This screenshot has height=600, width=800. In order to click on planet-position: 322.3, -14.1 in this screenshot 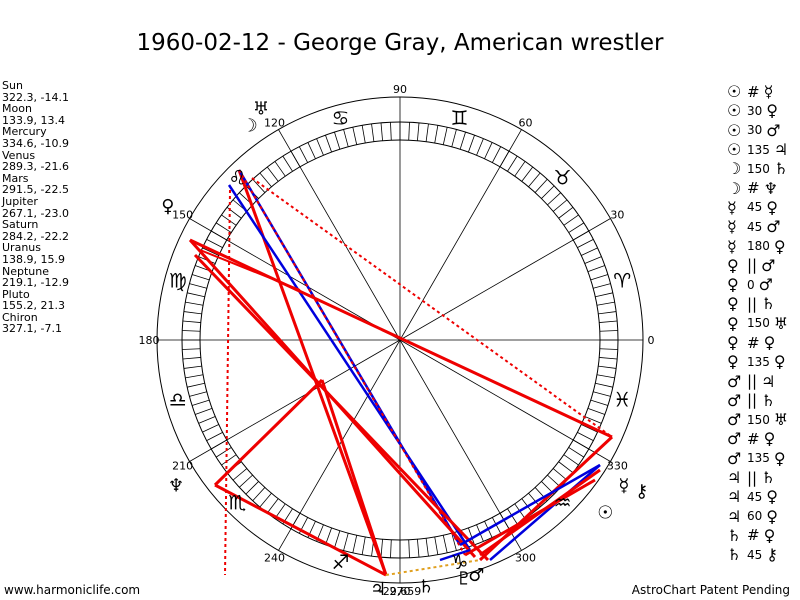, I will do `click(35, 97)`.